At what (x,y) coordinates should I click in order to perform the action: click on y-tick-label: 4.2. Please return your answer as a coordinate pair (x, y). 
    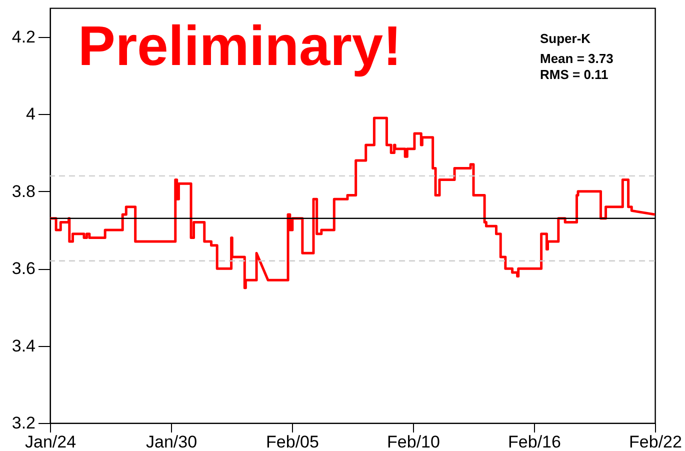
    Looking at the image, I should click on (24, 36).